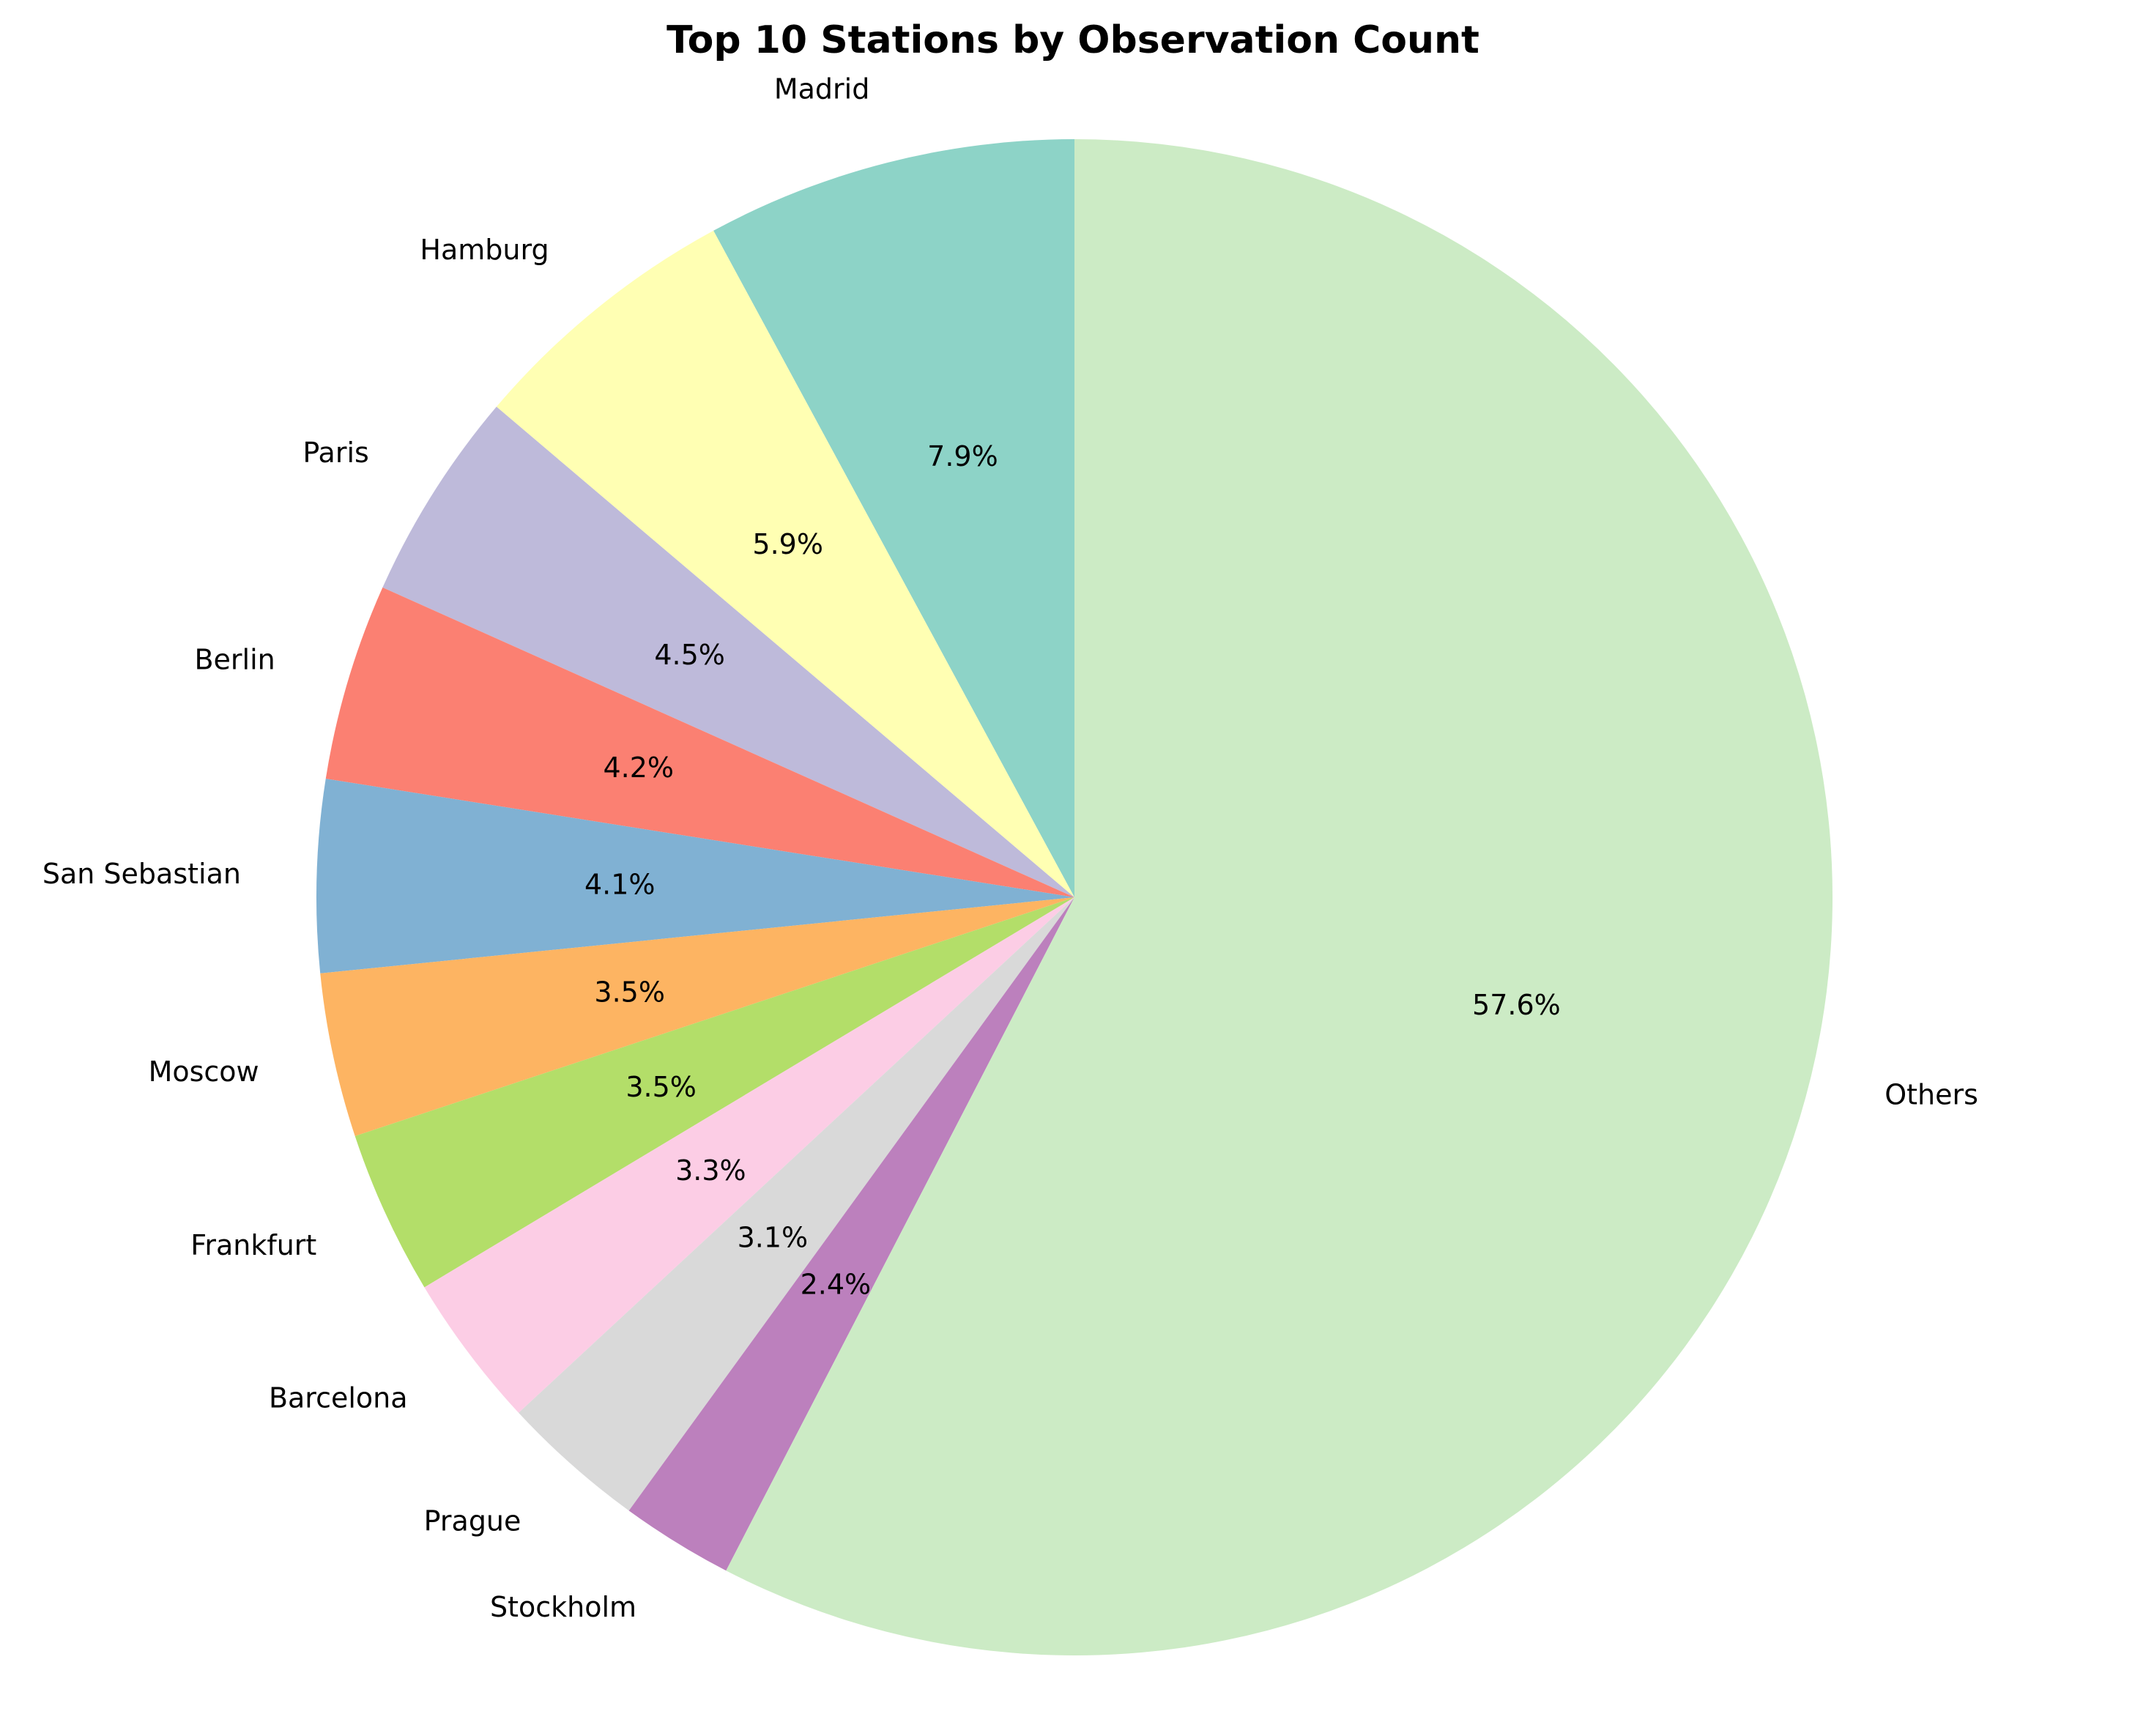  Describe the element at coordinates (695, 876) in the screenshot. I see `pie-slice-san-sebastian` at that location.